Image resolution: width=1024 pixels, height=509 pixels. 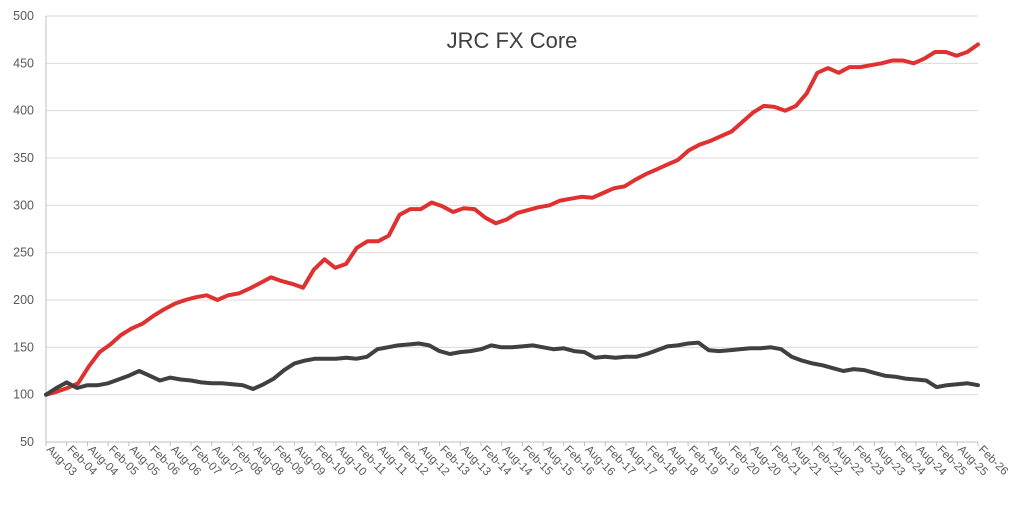 What do you see at coordinates (27, 442) in the screenshot?
I see `y-tick-label: 50` at bounding box center [27, 442].